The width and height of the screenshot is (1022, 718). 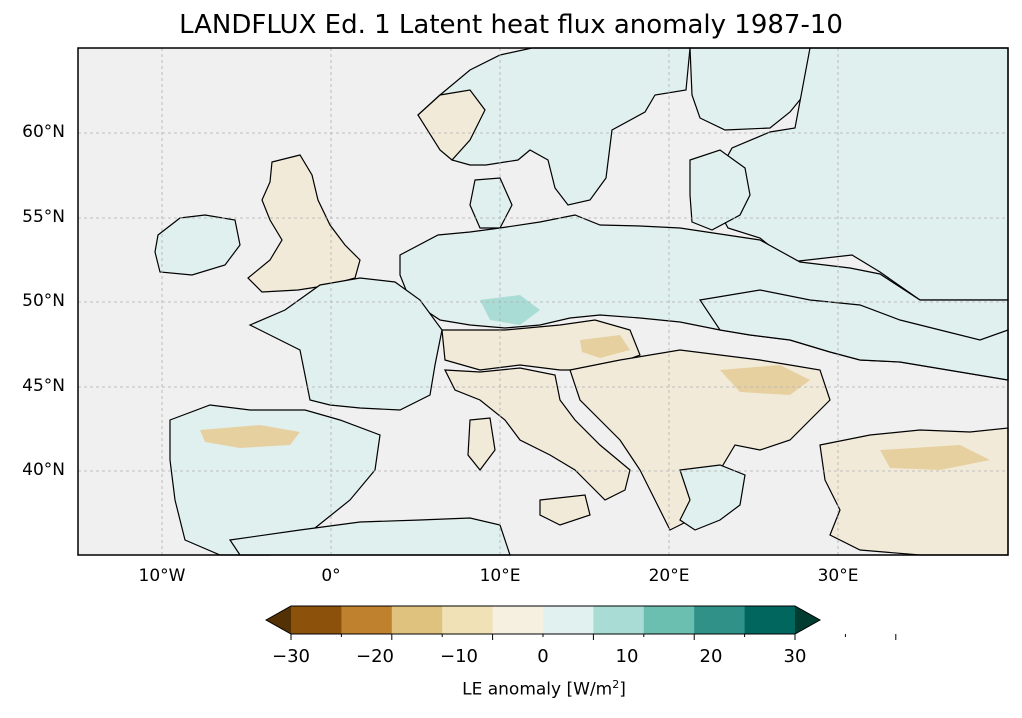 What do you see at coordinates (711, 656) in the screenshot?
I see `colorbar-tick-20: 20` at bounding box center [711, 656].